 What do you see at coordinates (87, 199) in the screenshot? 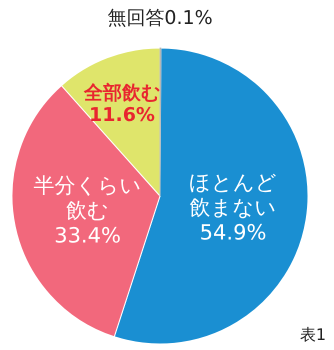
I see `slice-label: 半分くらい飲む` at bounding box center [87, 199].